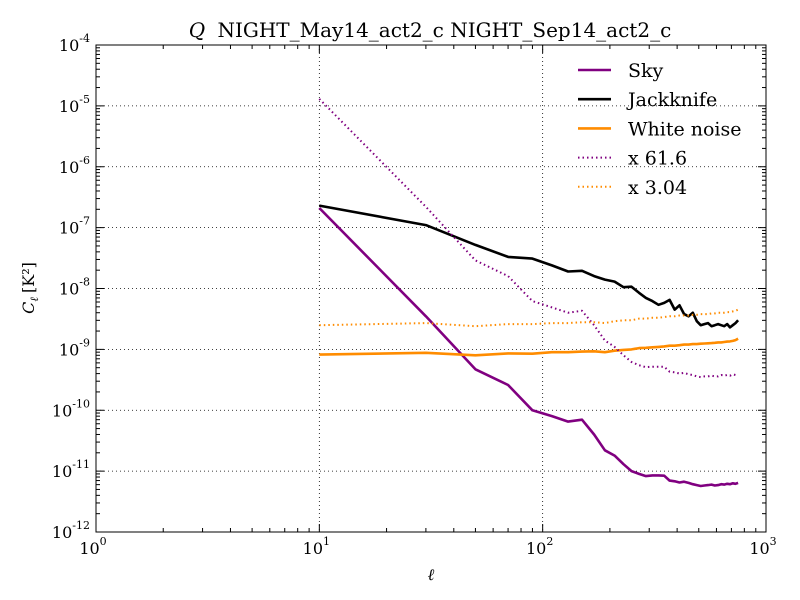  I want to click on svg-text:Cℓ[K²]: Cℓ [K²], so click(30, 288).